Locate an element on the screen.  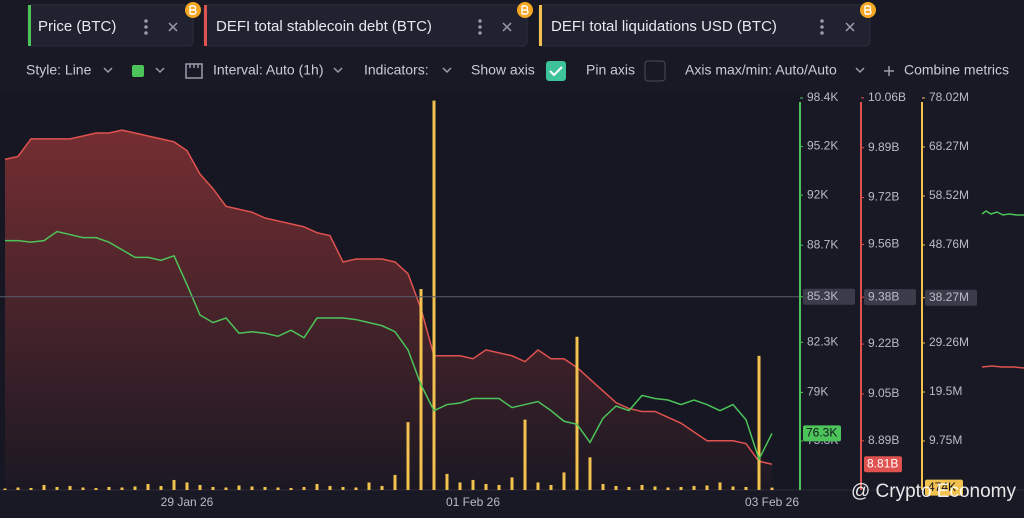
indicators-select: Indicators: is located at coordinates (396, 70).